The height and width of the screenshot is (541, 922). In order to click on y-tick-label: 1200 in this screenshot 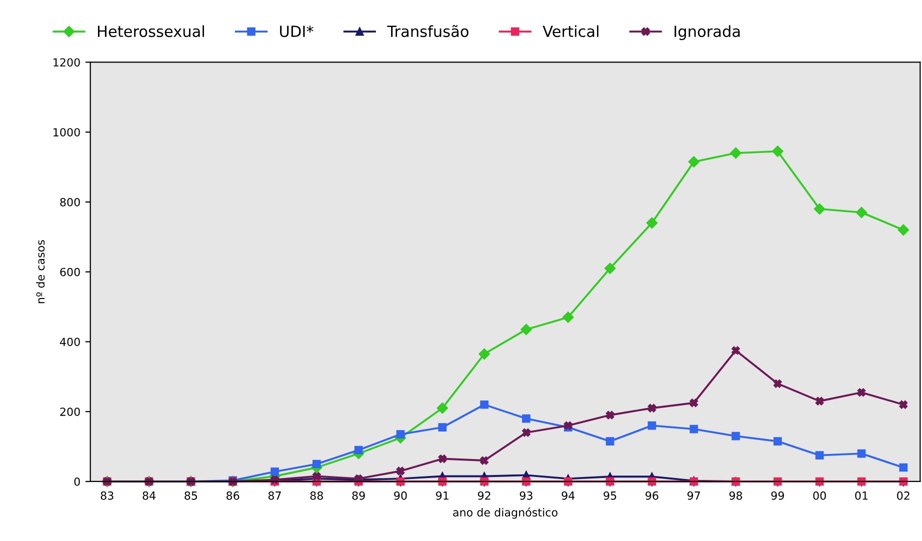, I will do `click(67, 62)`.